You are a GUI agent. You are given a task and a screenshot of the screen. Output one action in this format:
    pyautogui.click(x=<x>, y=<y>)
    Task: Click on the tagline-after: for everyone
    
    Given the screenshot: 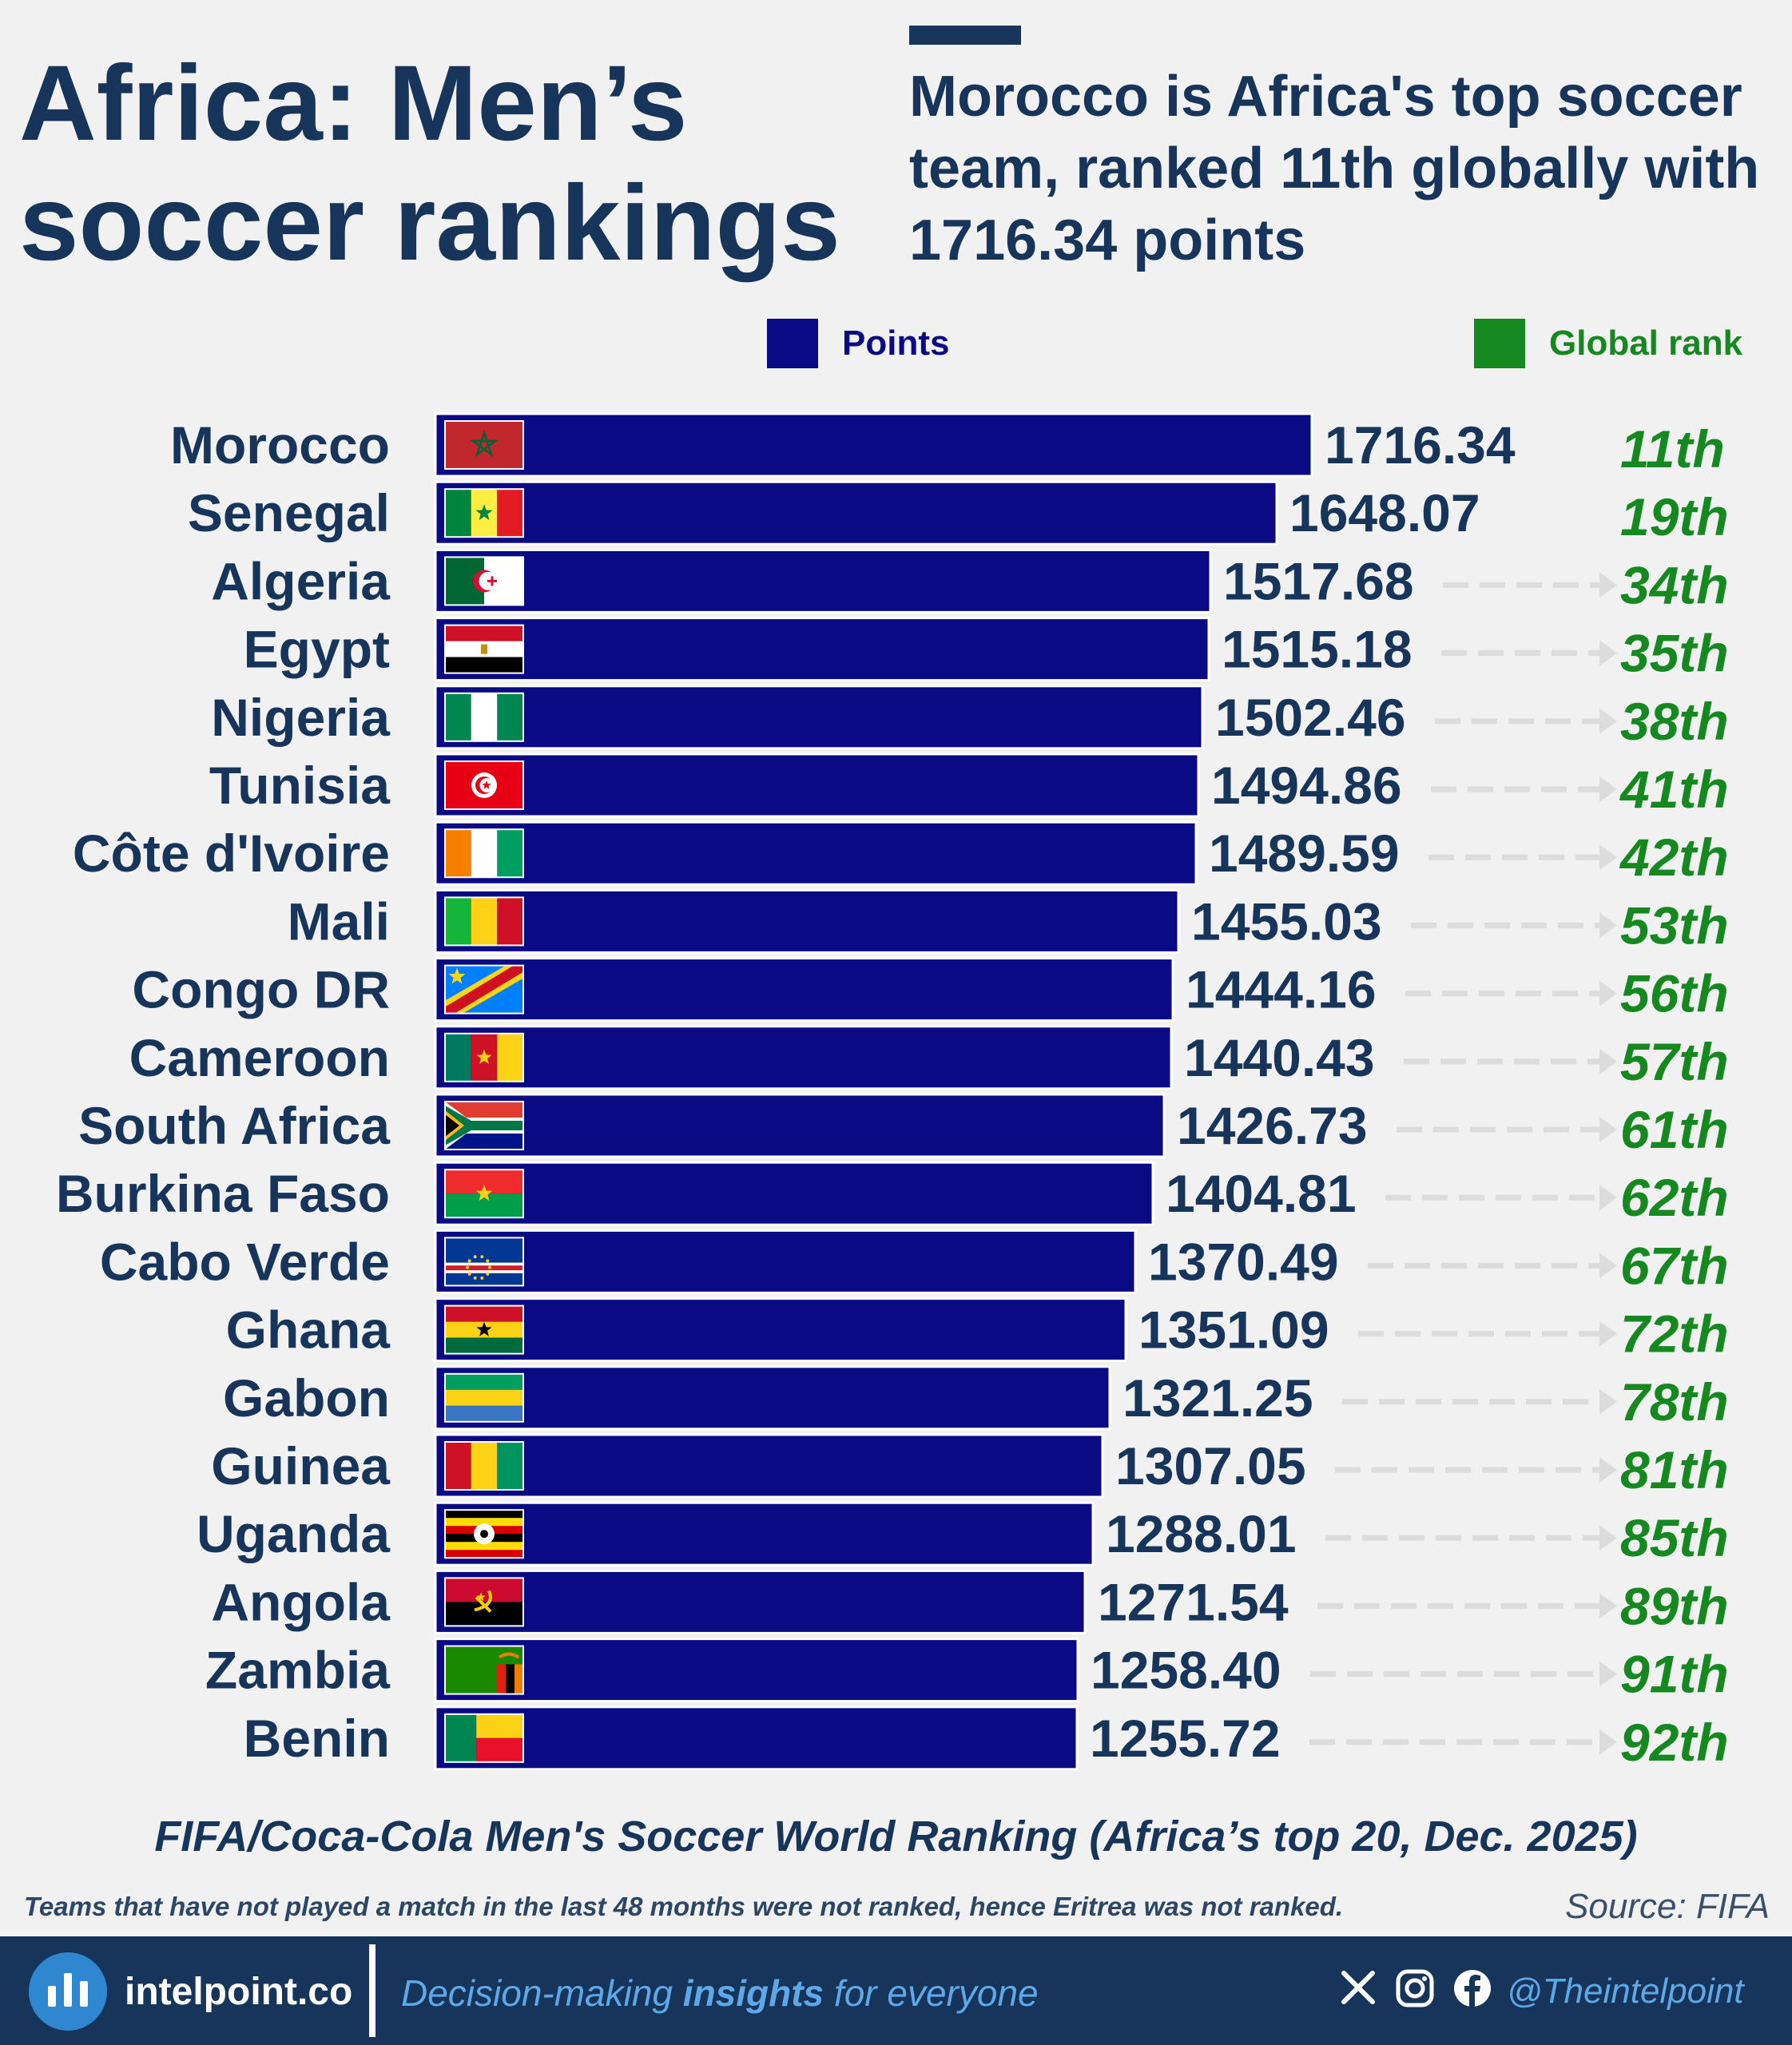 What is the action you would take?
    pyautogui.click(x=932, y=1993)
    